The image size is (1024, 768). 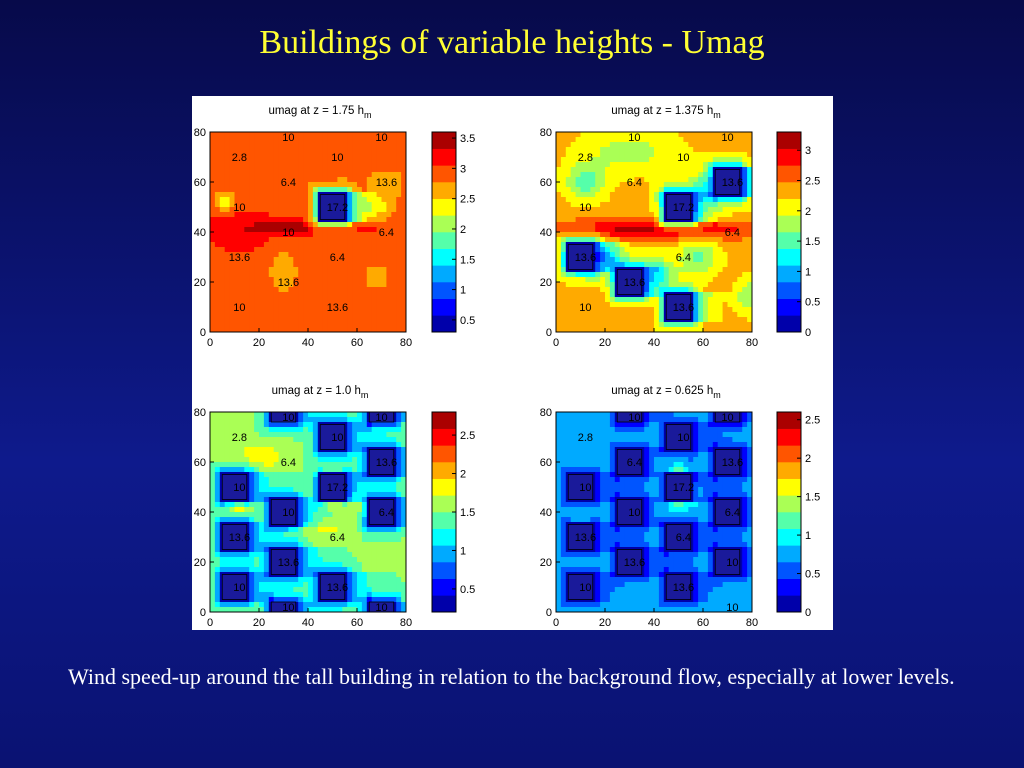 What do you see at coordinates (512, 42) in the screenshot?
I see `slide-title: Buildings of variable heights - Umag` at bounding box center [512, 42].